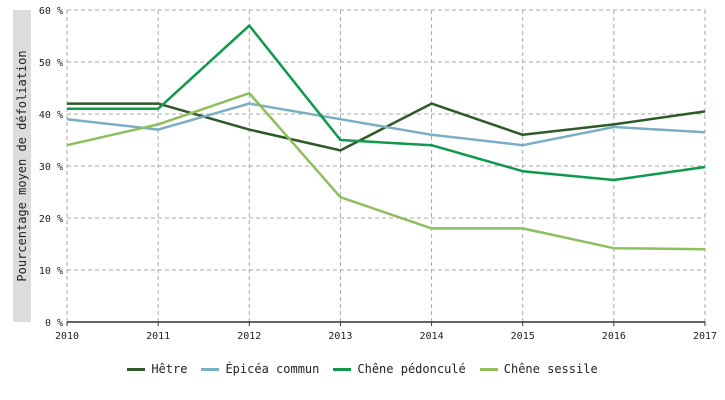 The image size is (725, 400). I want to click on legend-item: Épicéa commun, so click(260, 369).